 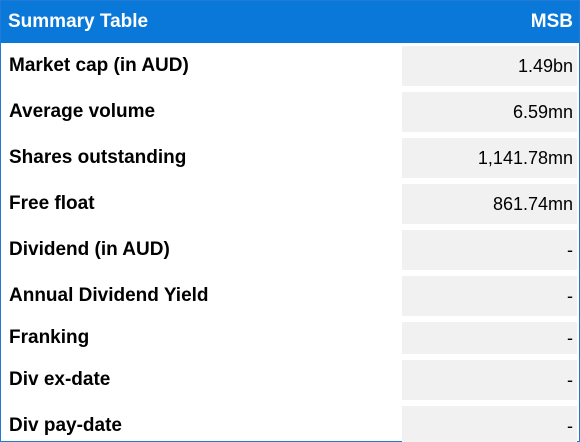 What do you see at coordinates (290, 296) in the screenshot?
I see `table-row: Annual Dividend Yield -` at bounding box center [290, 296].